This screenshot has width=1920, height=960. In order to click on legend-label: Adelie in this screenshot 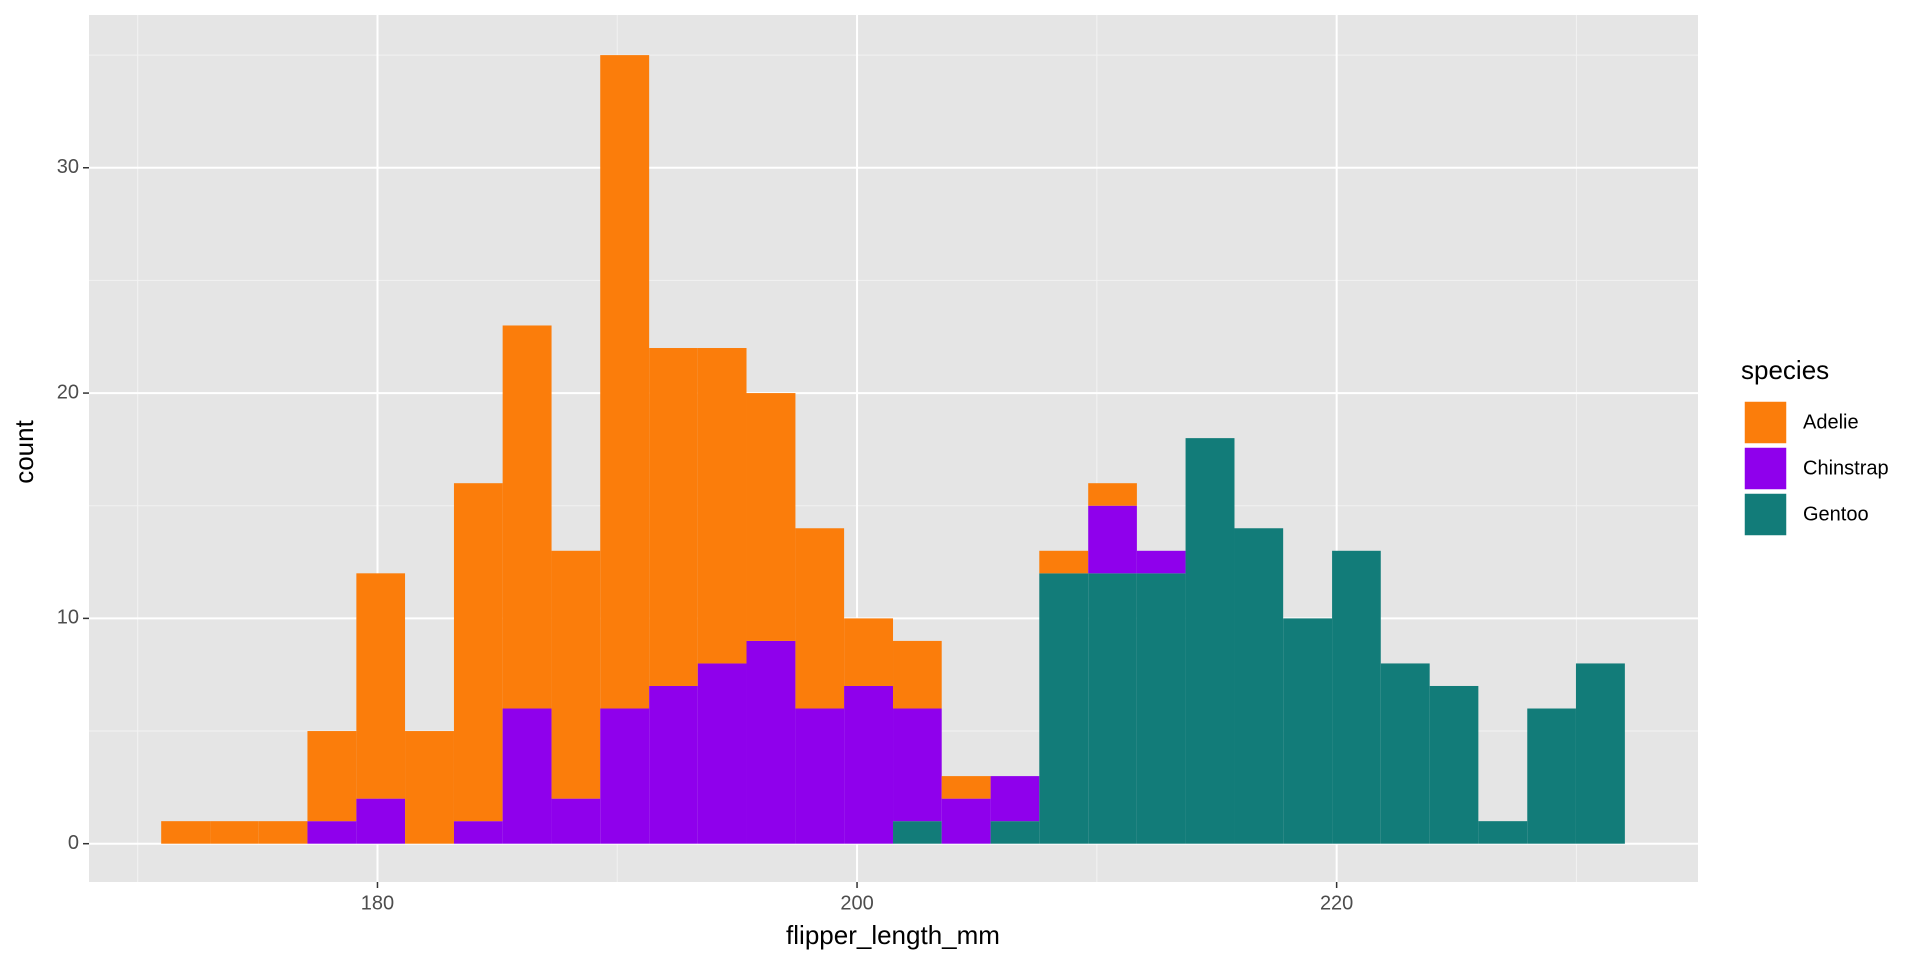, I will do `click(1831, 422)`.